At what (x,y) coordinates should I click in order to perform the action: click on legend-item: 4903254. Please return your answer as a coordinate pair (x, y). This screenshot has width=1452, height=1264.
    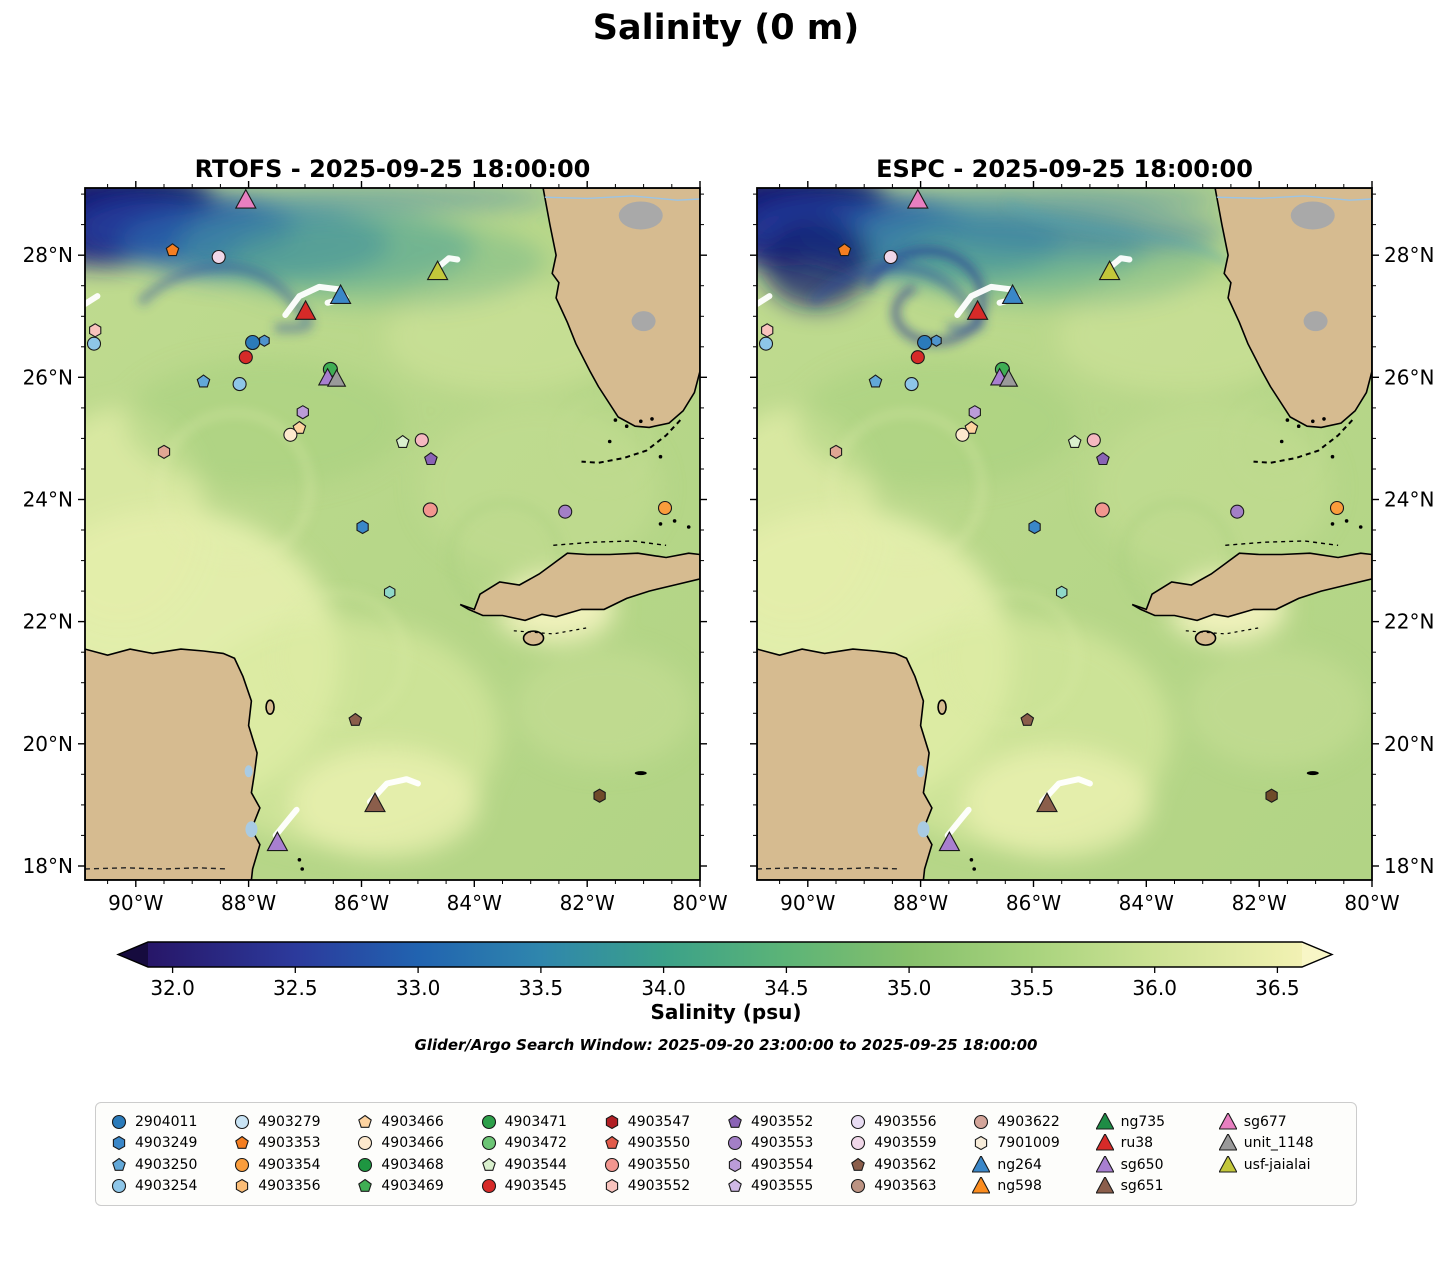
    Looking at the image, I should click on (171, 1186).